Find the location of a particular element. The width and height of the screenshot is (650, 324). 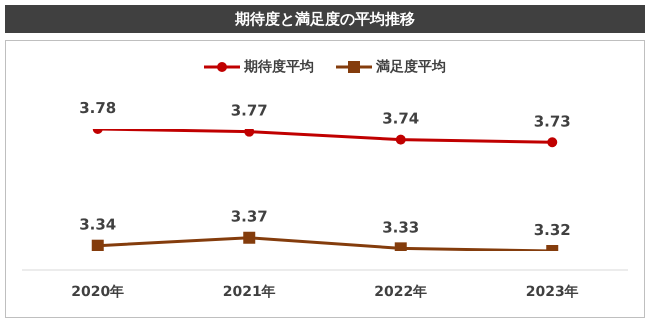

data-label: 3.33 is located at coordinates (401, 227).